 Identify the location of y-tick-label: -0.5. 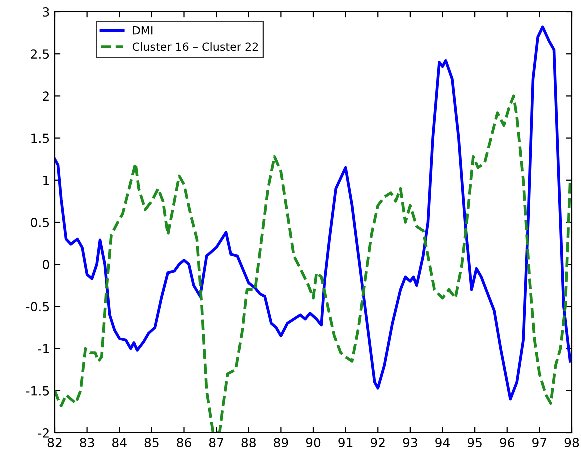
(38, 307).